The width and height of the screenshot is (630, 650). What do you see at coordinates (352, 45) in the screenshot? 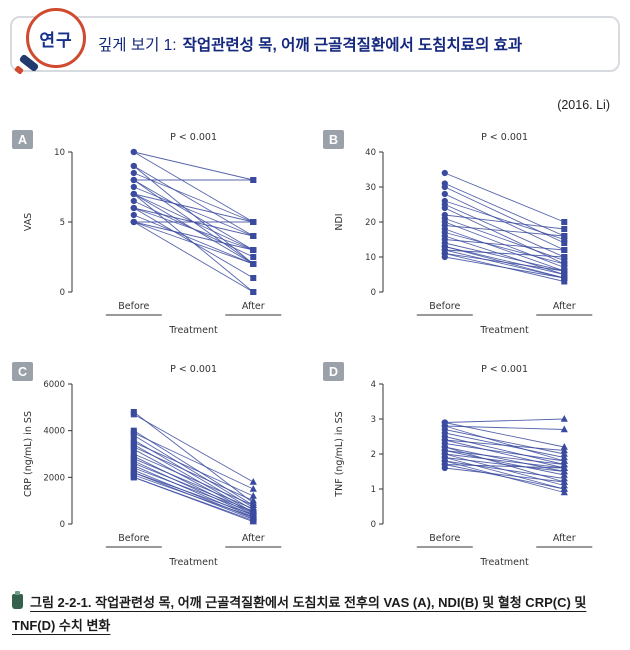
I see `title-main: 작업관련성 목, 어깨 근골격질환에서 도침치료의 효과` at bounding box center [352, 45].